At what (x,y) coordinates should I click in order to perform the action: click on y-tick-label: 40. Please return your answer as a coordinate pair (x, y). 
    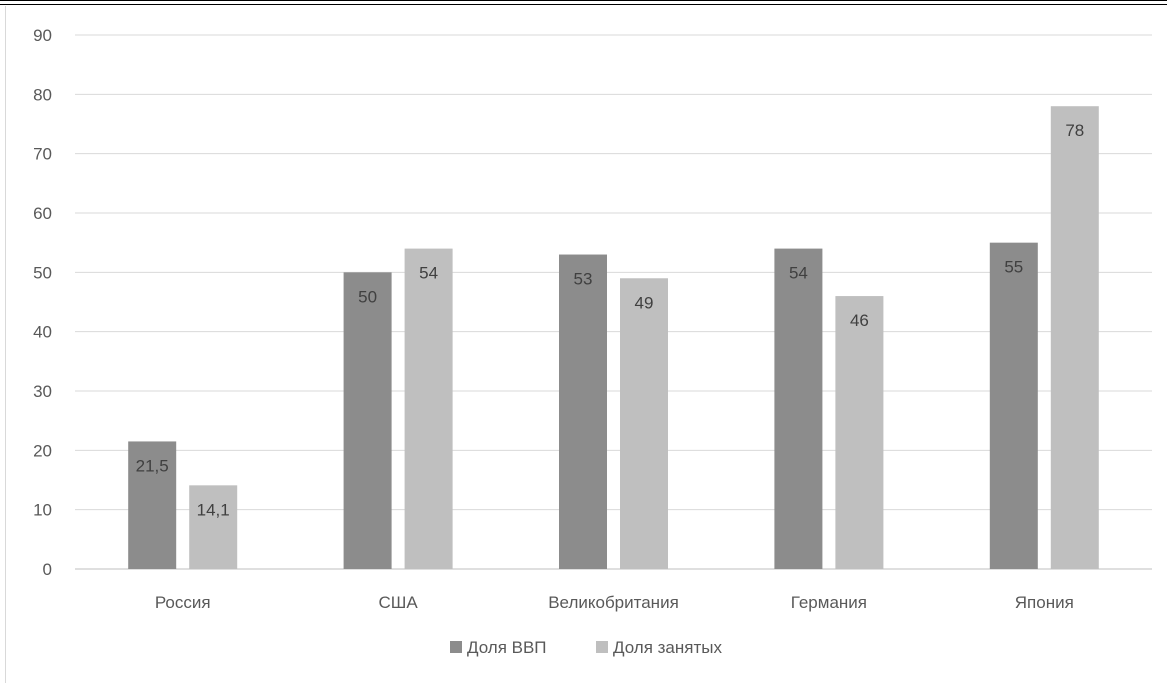
    Looking at the image, I should click on (42, 332).